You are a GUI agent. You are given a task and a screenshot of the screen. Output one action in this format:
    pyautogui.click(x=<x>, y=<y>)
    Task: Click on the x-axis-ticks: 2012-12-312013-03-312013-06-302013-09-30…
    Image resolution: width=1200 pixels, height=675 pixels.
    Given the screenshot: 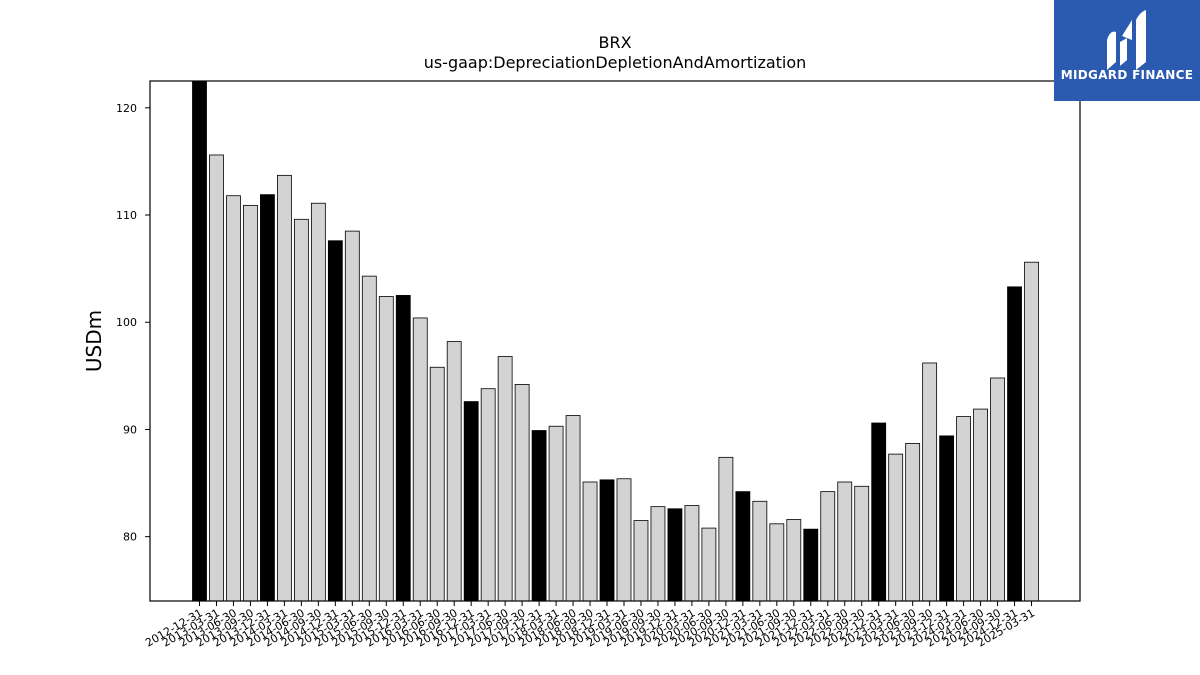 What is the action you would take?
    pyautogui.click(x=590, y=625)
    